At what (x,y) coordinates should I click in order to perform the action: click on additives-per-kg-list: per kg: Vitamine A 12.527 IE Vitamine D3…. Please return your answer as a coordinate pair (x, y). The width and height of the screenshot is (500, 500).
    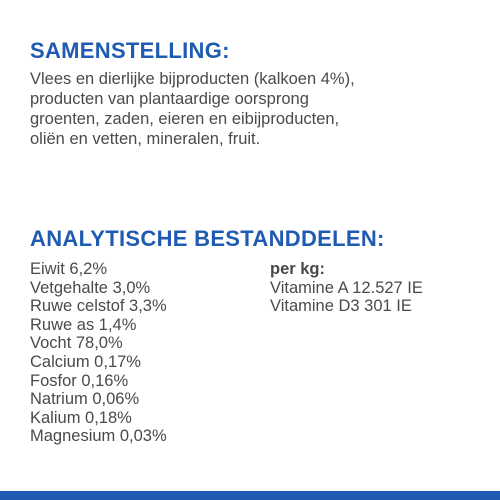
    Looking at the image, I should click on (346, 288).